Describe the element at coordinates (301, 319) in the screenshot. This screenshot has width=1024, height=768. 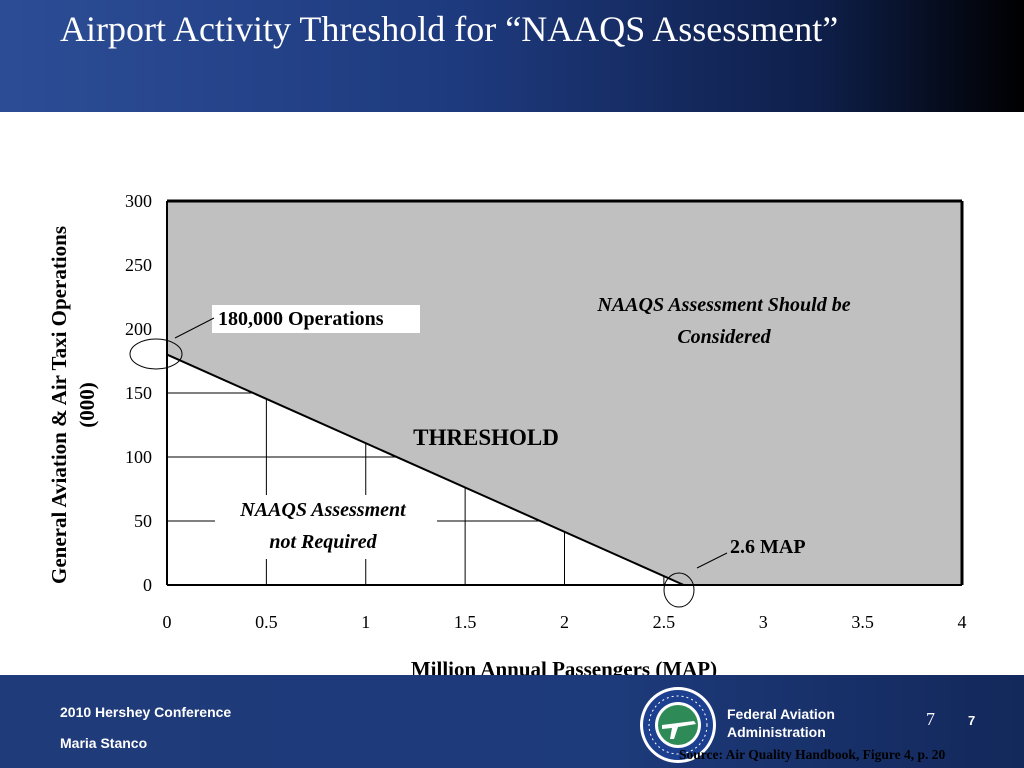
I see `operations-annotation: 180,000 Operations` at that location.